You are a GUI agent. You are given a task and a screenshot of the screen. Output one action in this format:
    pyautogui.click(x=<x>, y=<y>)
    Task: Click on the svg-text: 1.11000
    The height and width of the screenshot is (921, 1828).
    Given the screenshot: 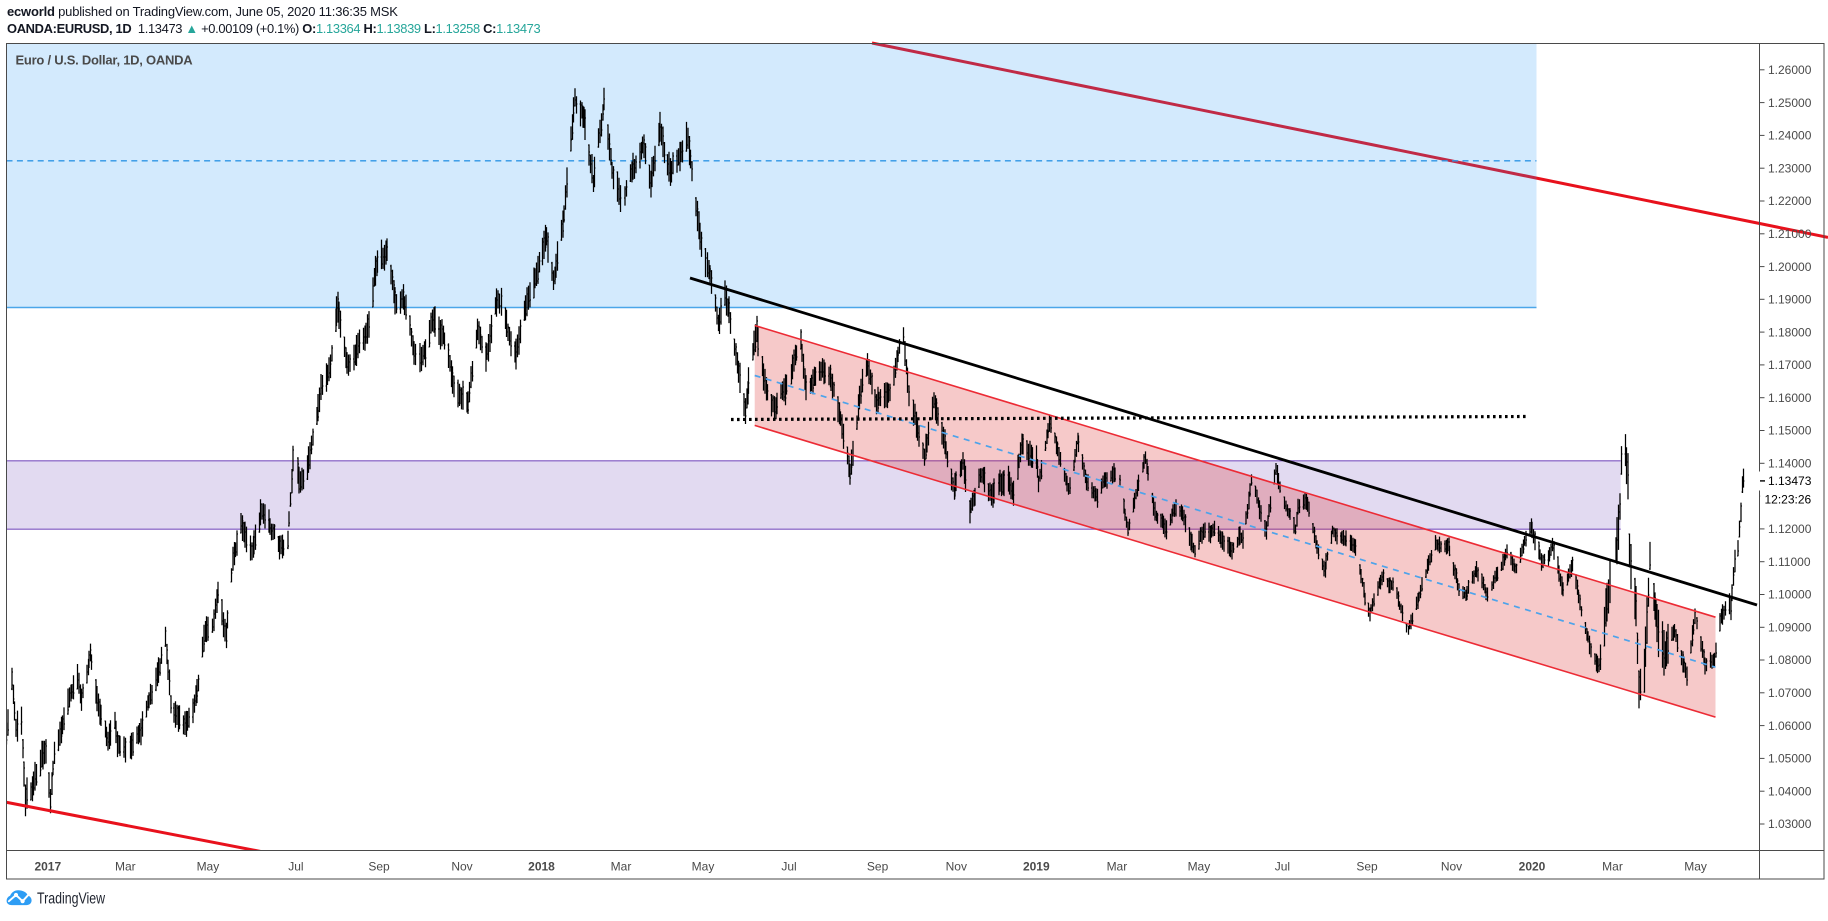 What is the action you would take?
    pyautogui.click(x=1789, y=562)
    